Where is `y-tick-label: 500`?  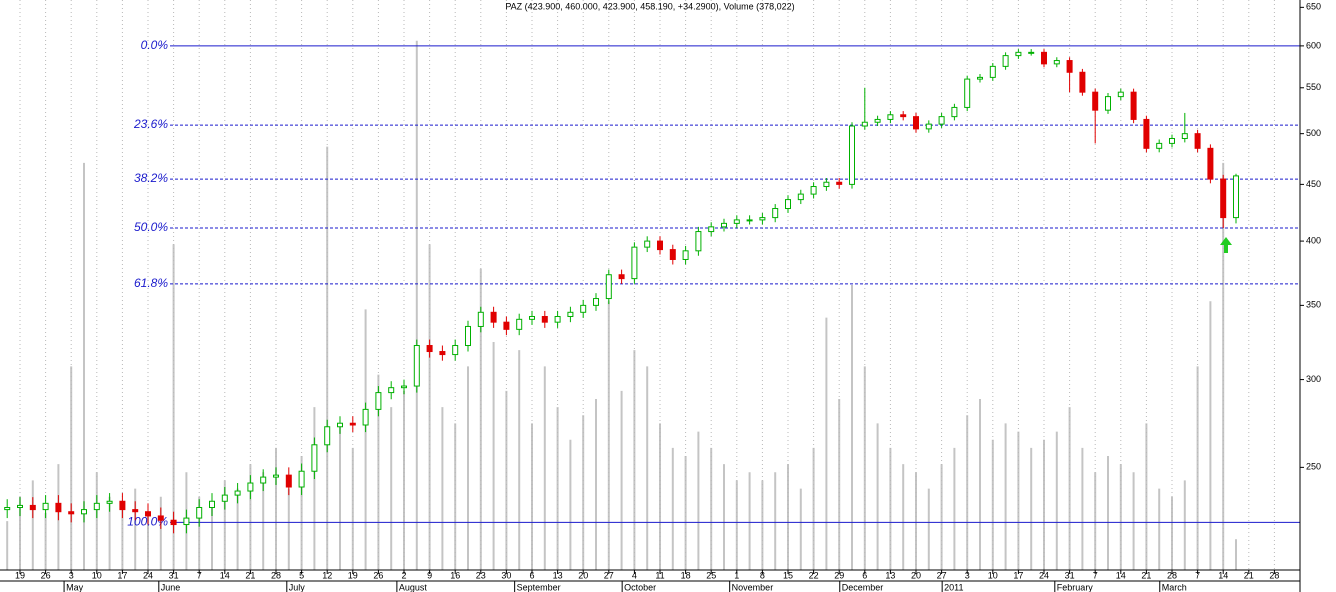 y-tick-label: 500 is located at coordinates (1313, 133).